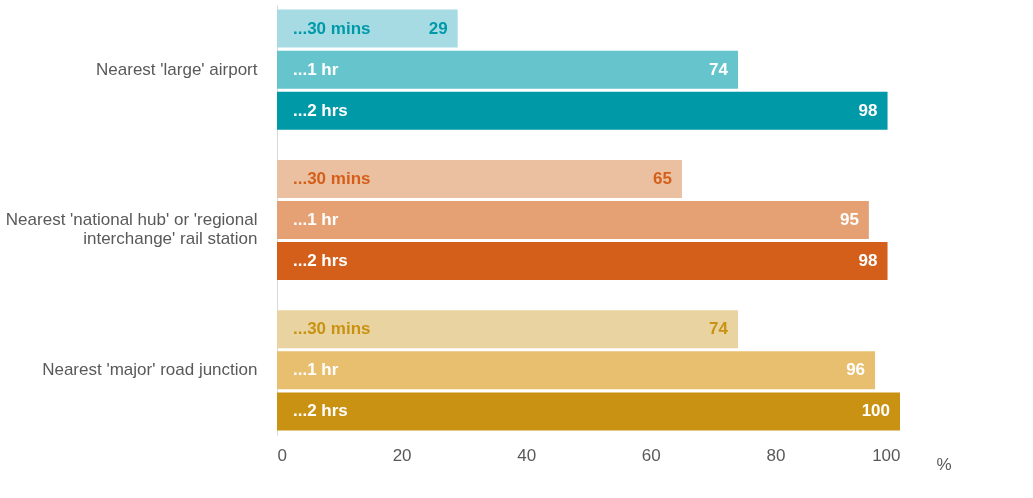 The height and width of the screenshot is (498, 1033). Describe the element at coordinates (332, 28) in the screenshot. I see `series-label: ...30 mins` at that location.